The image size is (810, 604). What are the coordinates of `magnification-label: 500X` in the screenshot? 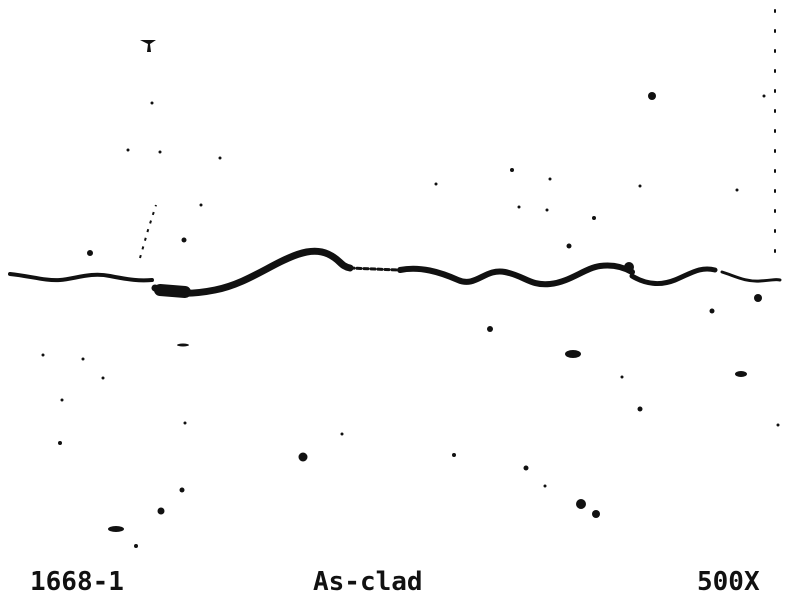 It's located at (728, 582).